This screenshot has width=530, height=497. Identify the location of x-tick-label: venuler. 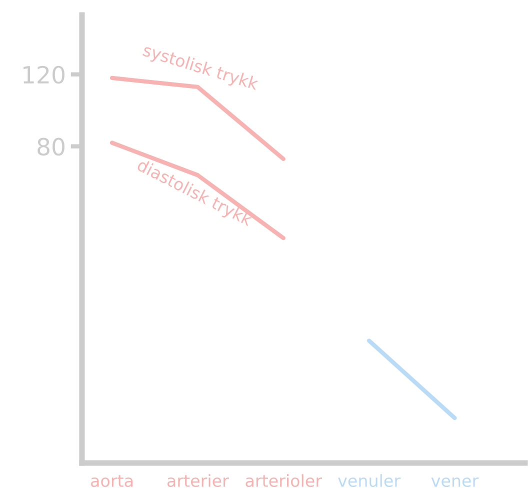
(369, 481).